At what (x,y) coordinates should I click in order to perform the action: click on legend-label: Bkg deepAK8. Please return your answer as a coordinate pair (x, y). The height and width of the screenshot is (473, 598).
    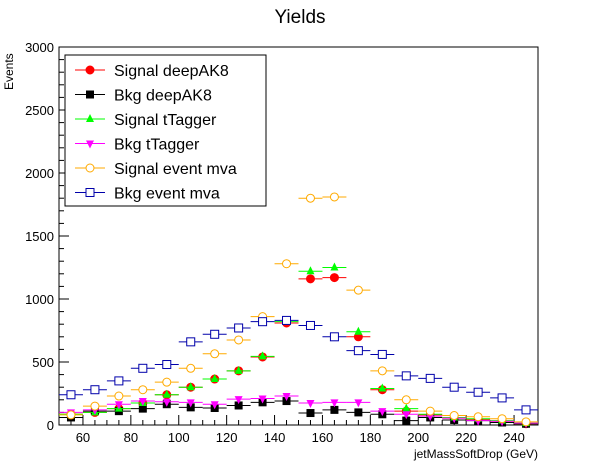
    Looking at the image, I should click on (163, 96).